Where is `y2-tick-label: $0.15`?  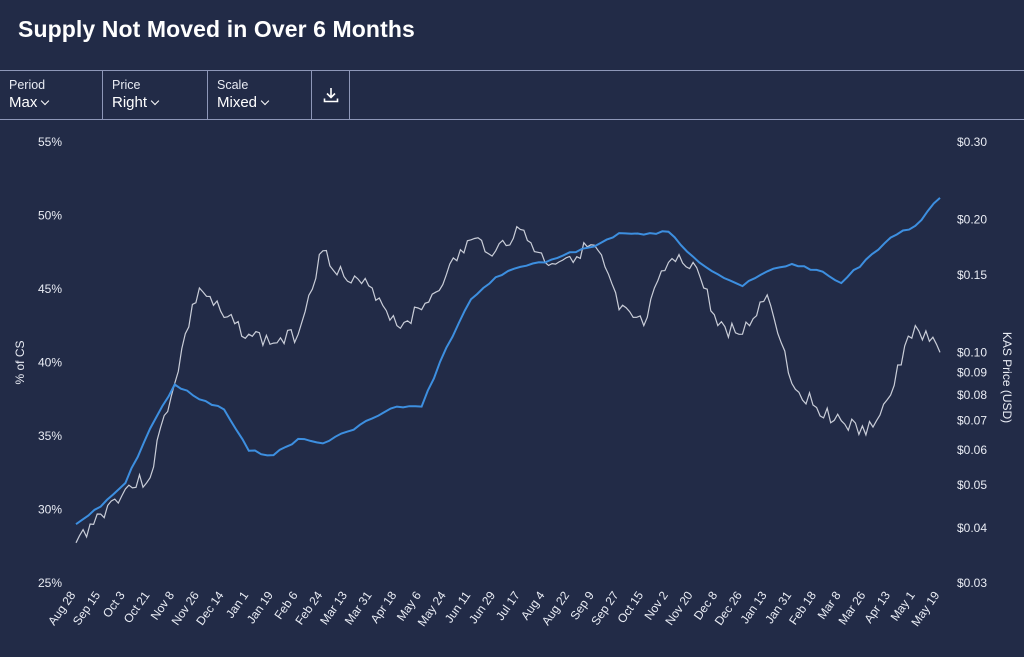
y2-tick-label: $0.15 is located at coordinates (972, 275).